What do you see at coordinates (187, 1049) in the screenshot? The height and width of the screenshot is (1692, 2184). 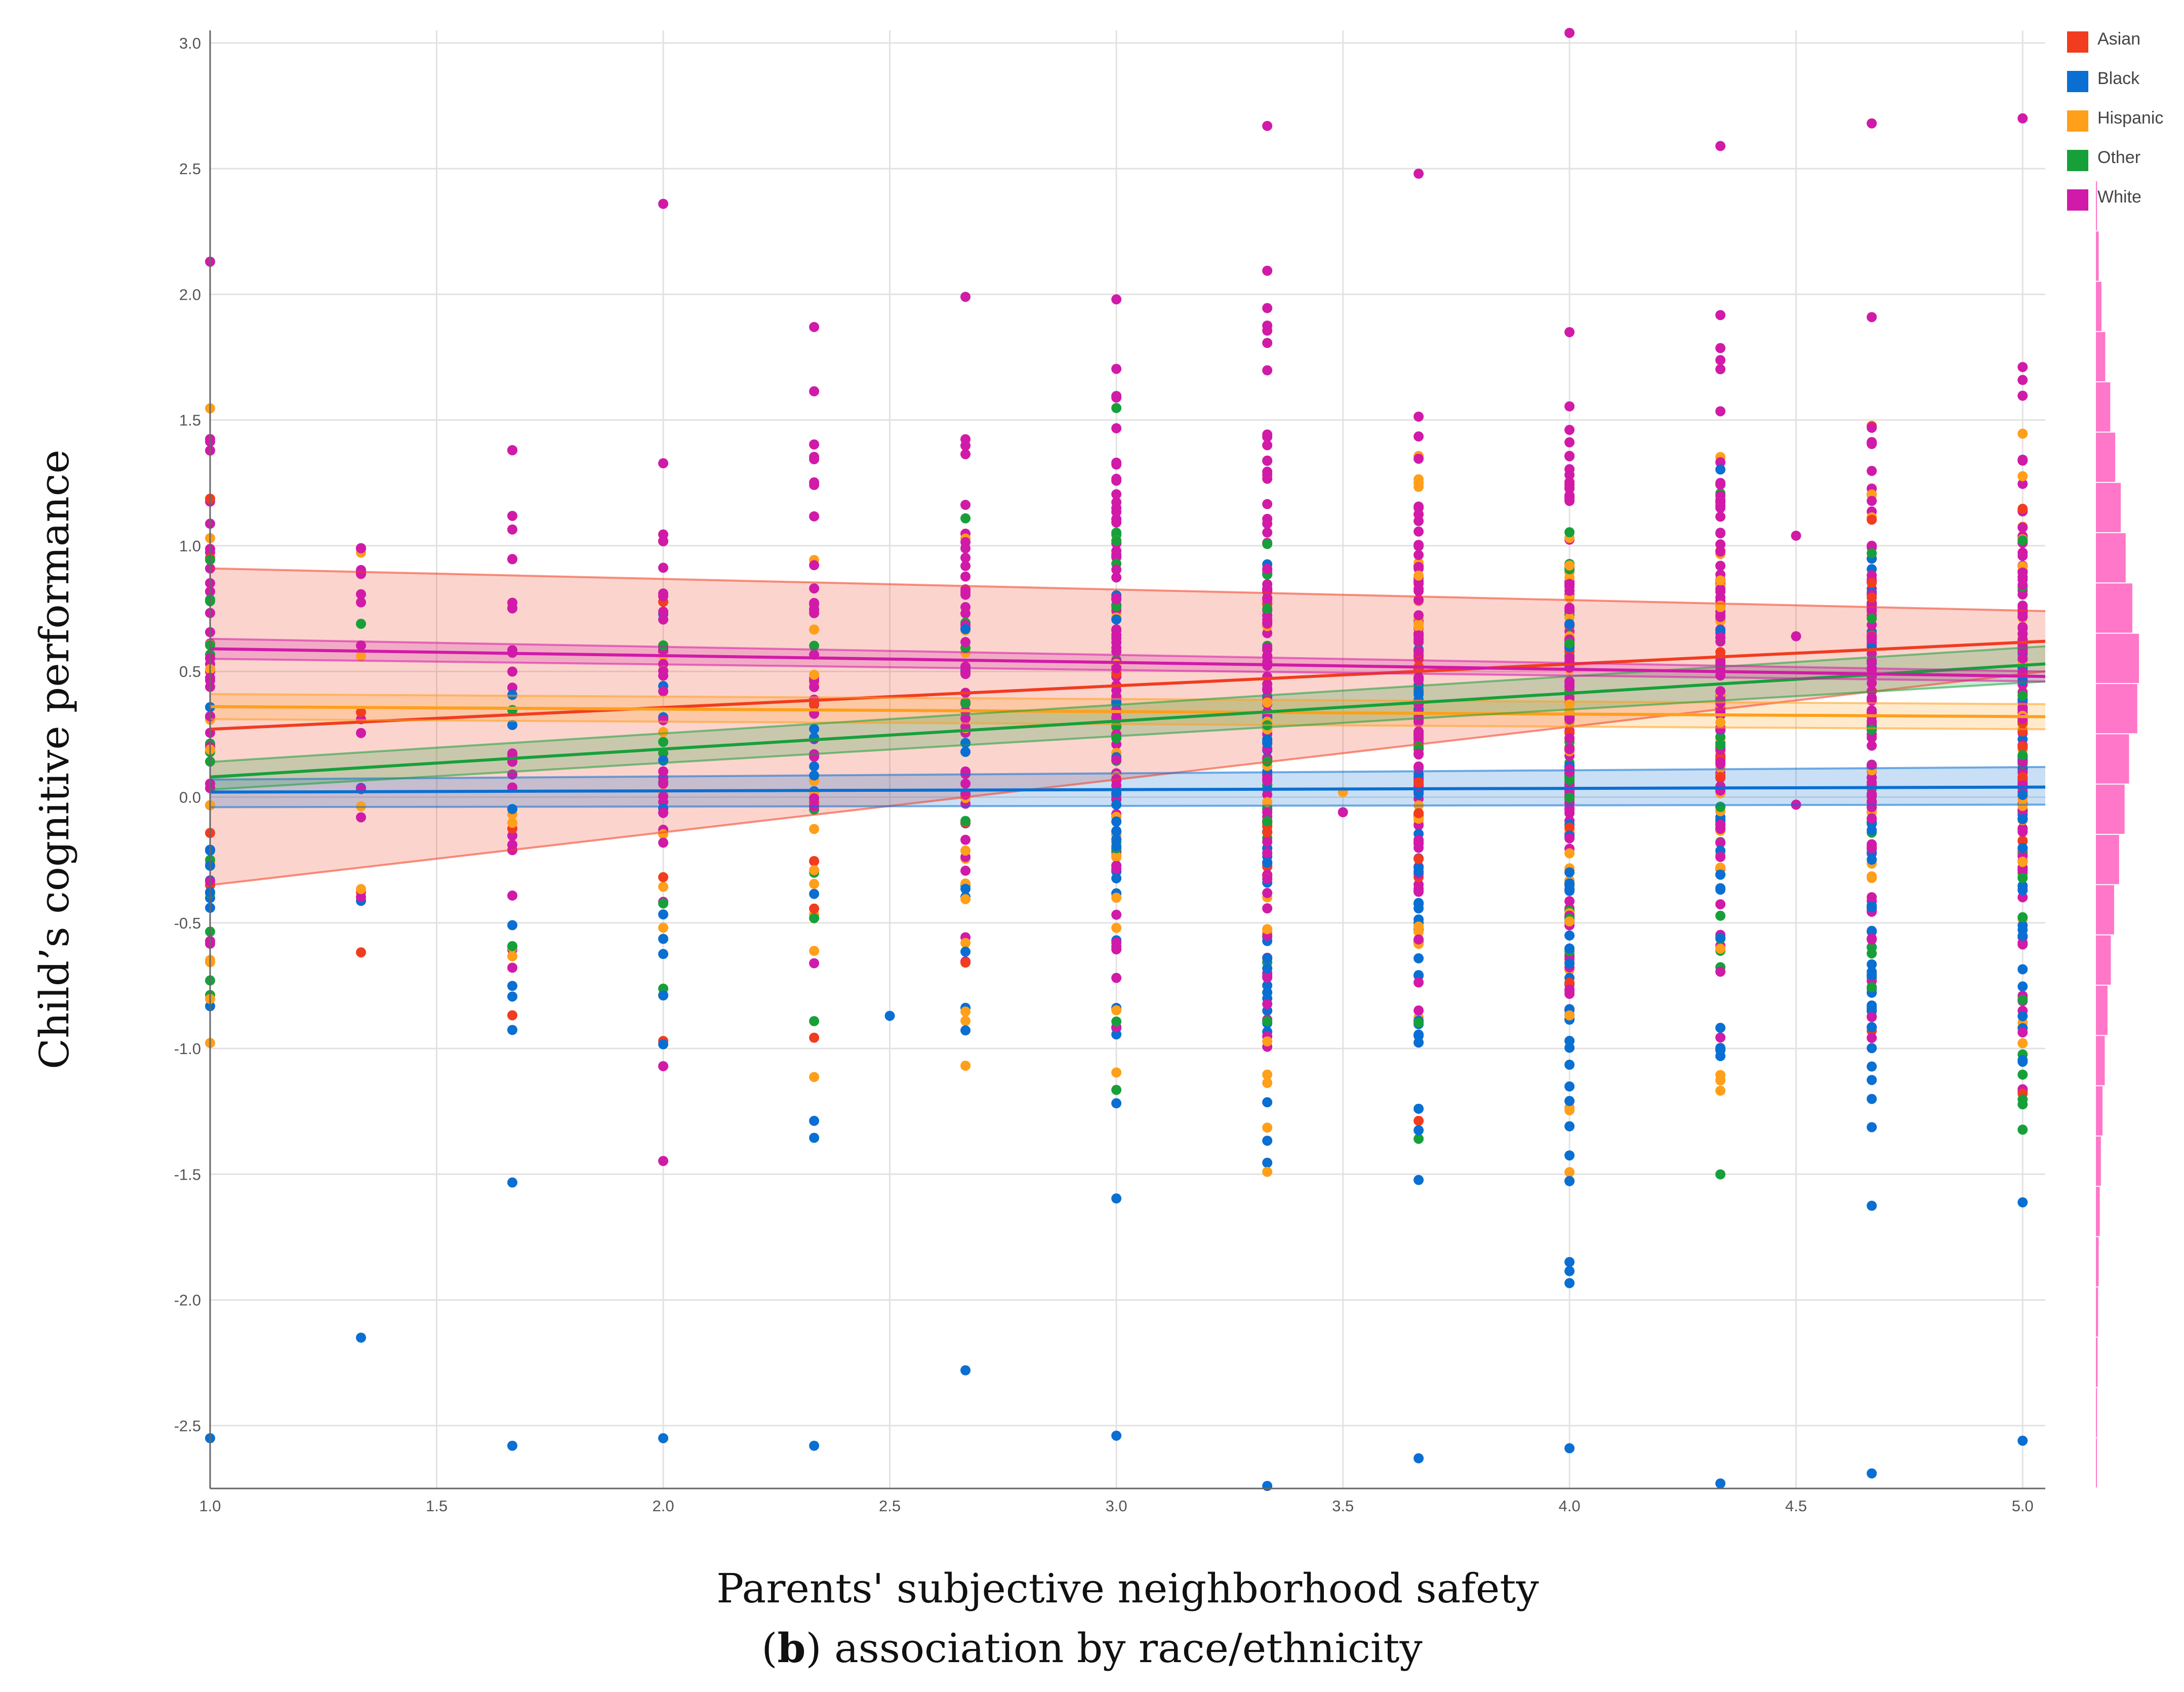 I see `y-tick-label: -1.0` at bounding box center [187, 1049].